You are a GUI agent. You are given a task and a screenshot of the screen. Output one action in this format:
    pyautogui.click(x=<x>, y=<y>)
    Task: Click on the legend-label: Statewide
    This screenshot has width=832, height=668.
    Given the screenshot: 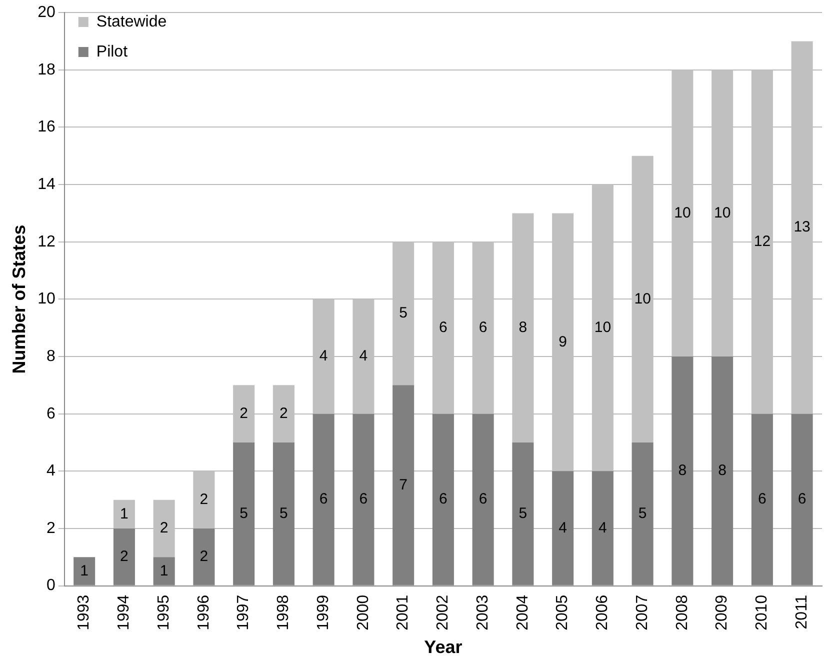 What is the action you would take?
    pyautogui.click(x=131, y=21)
    